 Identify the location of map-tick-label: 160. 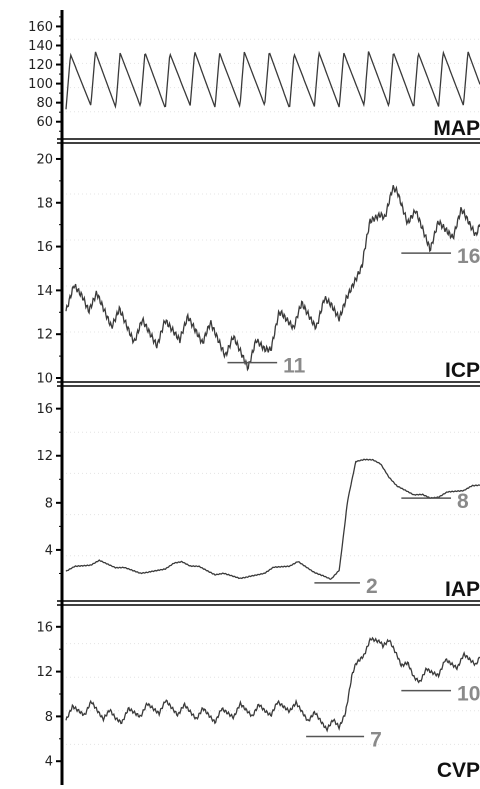
(40, 27).